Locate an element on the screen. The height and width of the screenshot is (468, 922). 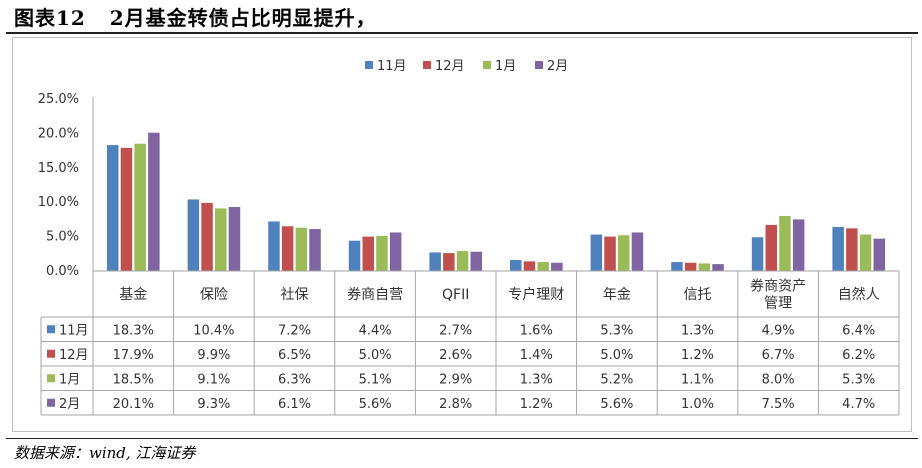
row-series-label: 2月 is located at coordinates (69, 404).